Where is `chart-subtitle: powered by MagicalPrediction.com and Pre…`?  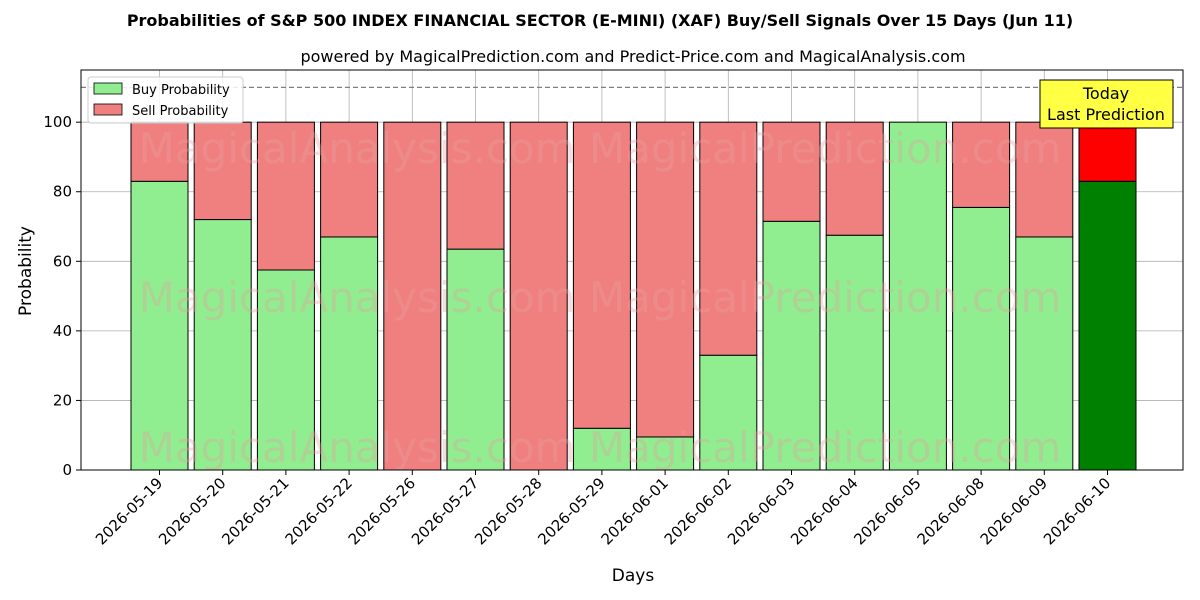 chart-subtitle: powered by MagicalPrediction.com and Pre… is located at coordinates (632, 56).